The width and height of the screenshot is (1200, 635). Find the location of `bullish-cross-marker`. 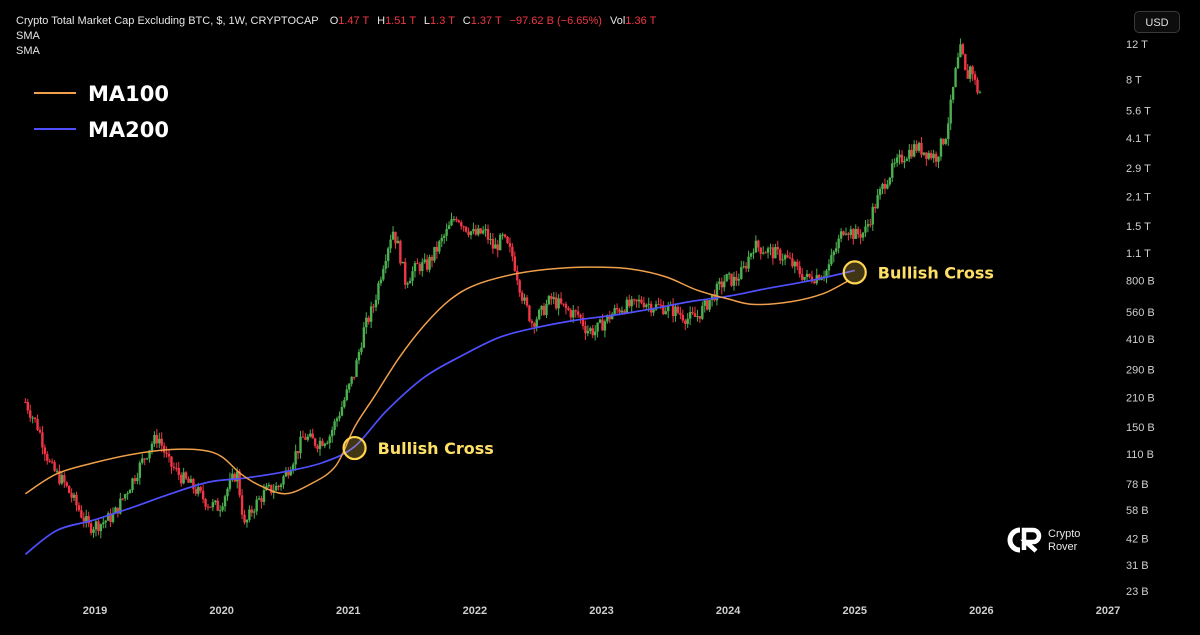

bullish-cross-marker is located at coordinates (354, 448).